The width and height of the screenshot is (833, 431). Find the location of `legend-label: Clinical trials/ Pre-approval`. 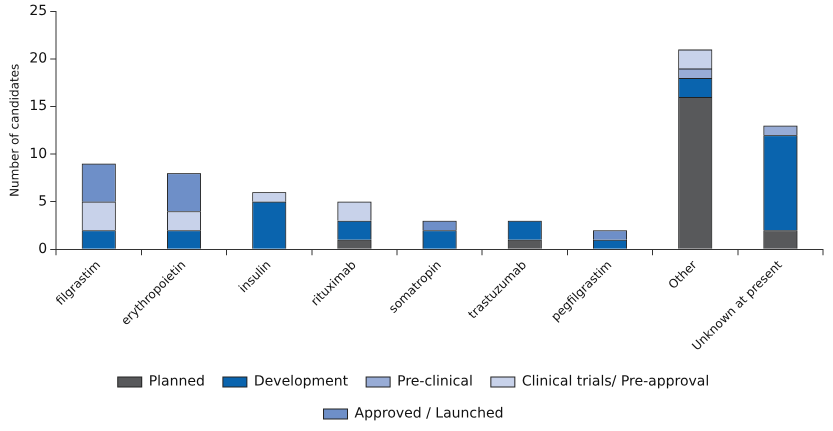

legend-label: Clinical trials/ Pre-approval is located at coordinates (616, 382).